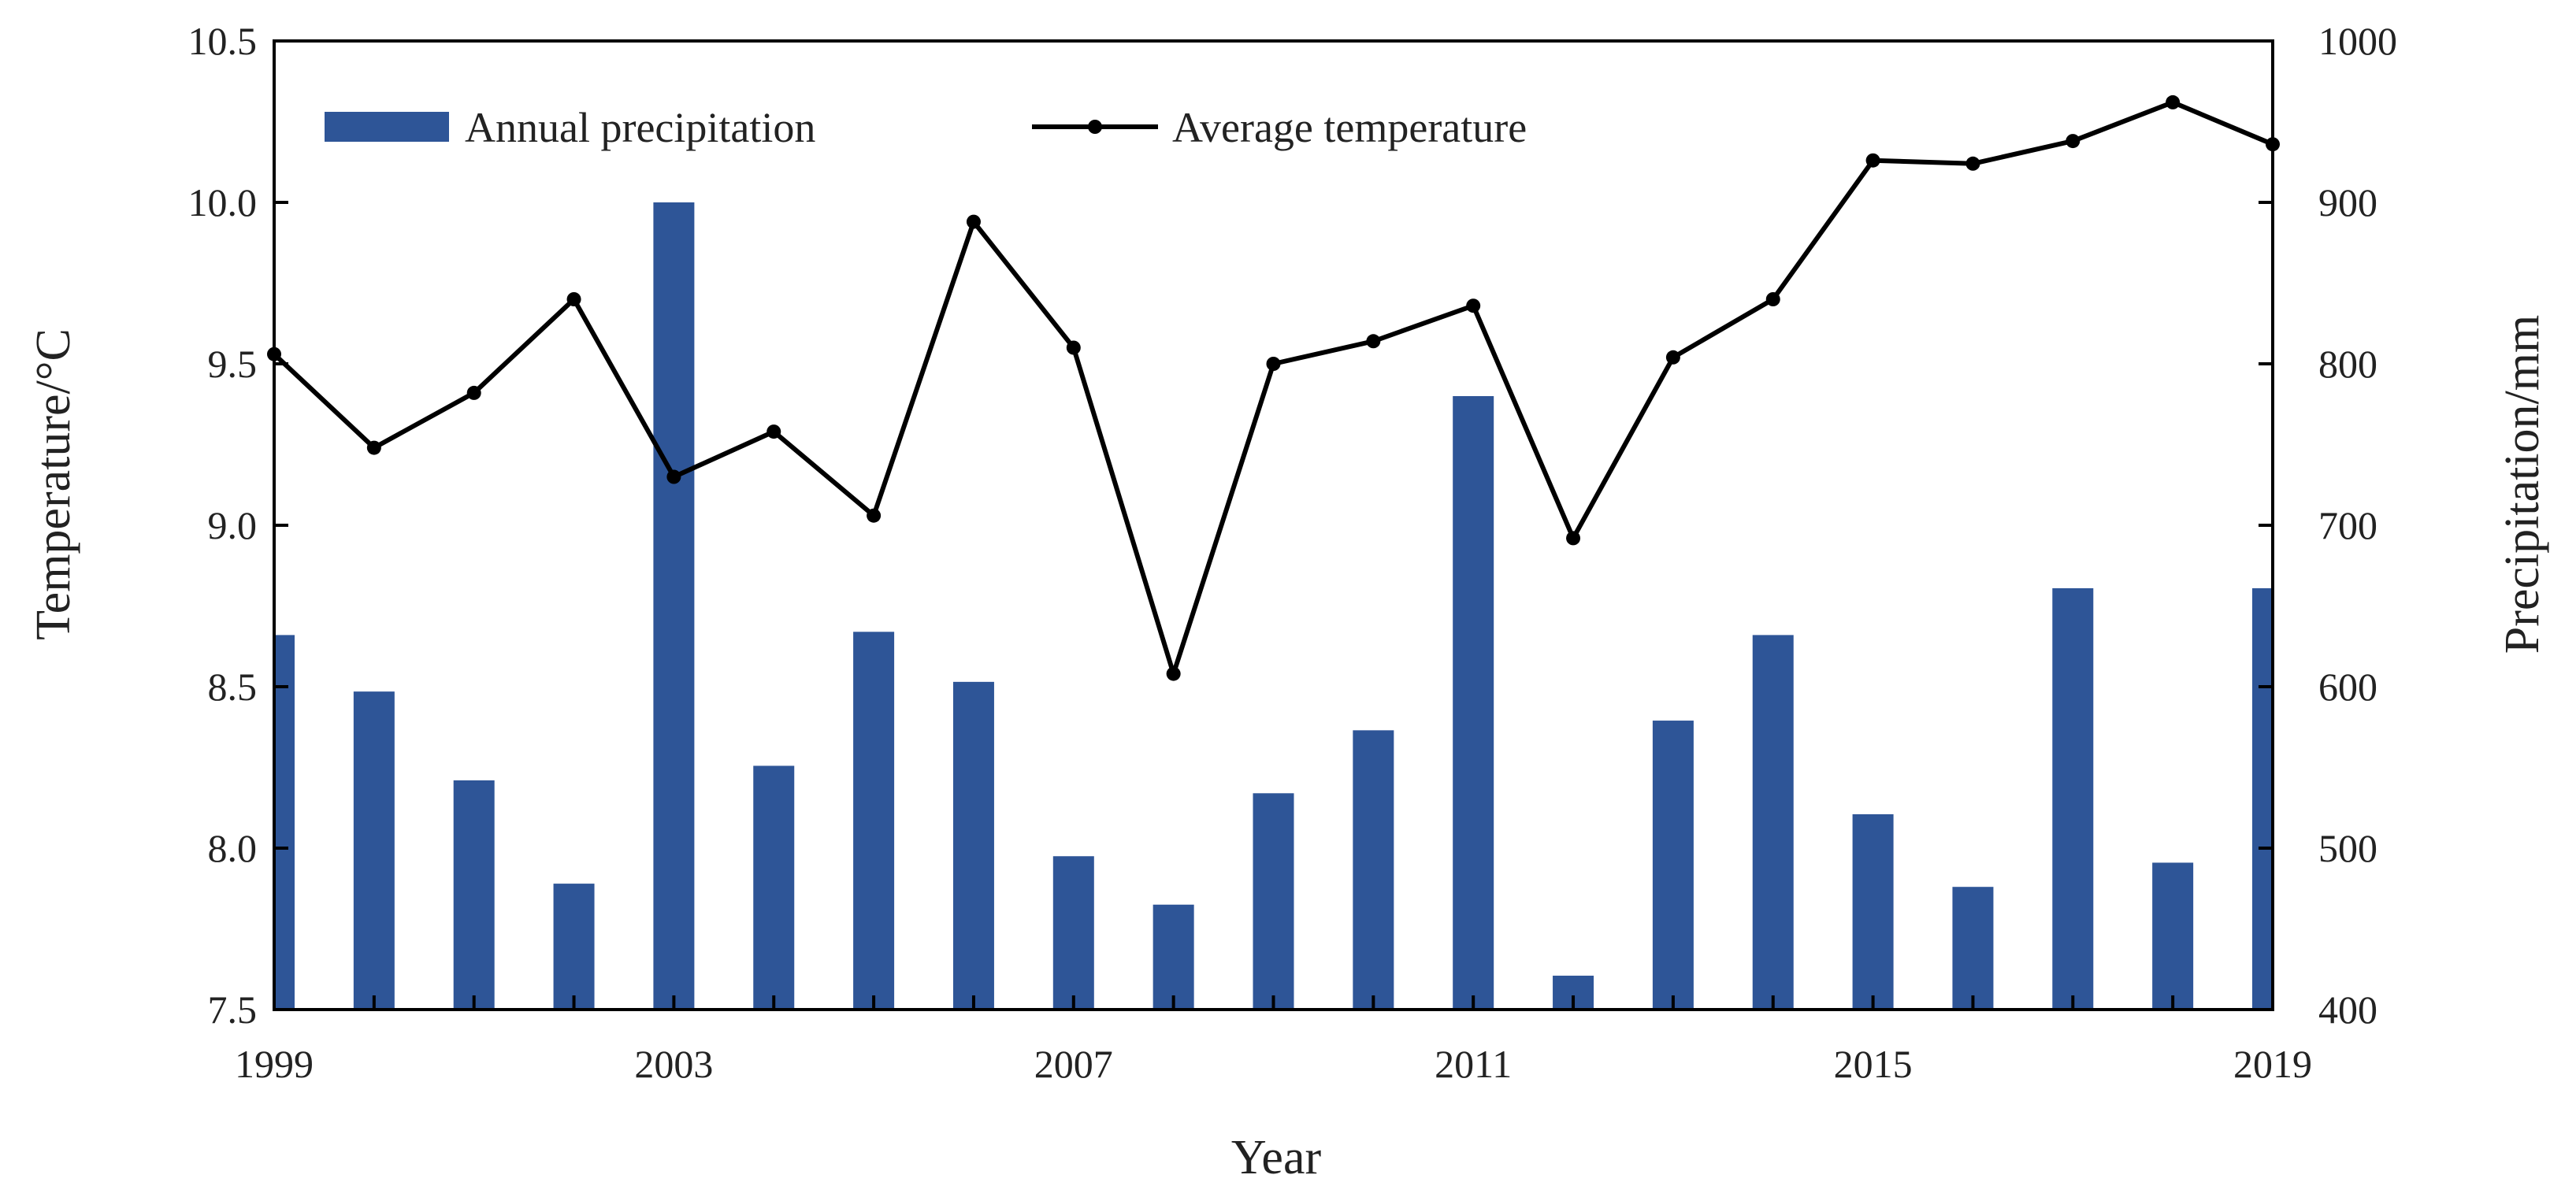 The image size is (2576, 1197). I want to click on precip-bar-2007, so click(1073, 933).